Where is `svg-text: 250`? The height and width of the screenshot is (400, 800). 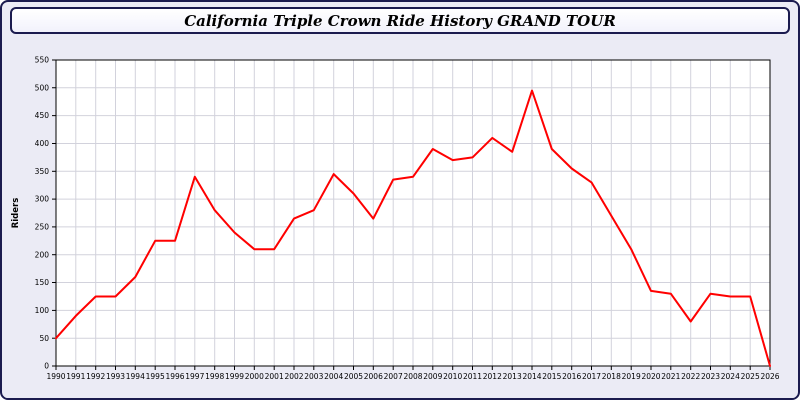
svg-text: 250 is located at coordinates (42, 227).